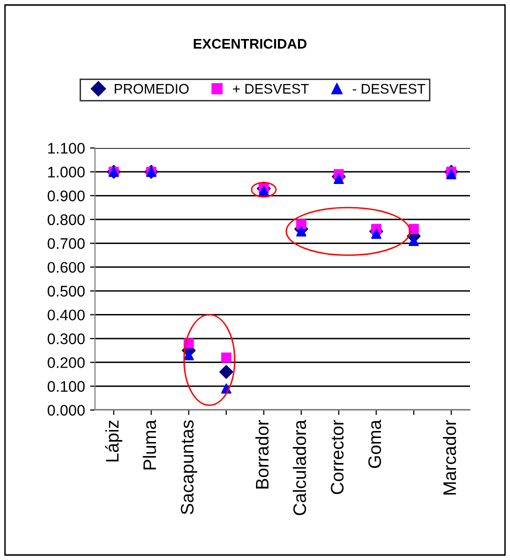 The height and width of the screenshot is (560, 510). Describe the element at coordinates (337, 457) in the screenshot. I see `x-tick-label: Corrector` at that location.